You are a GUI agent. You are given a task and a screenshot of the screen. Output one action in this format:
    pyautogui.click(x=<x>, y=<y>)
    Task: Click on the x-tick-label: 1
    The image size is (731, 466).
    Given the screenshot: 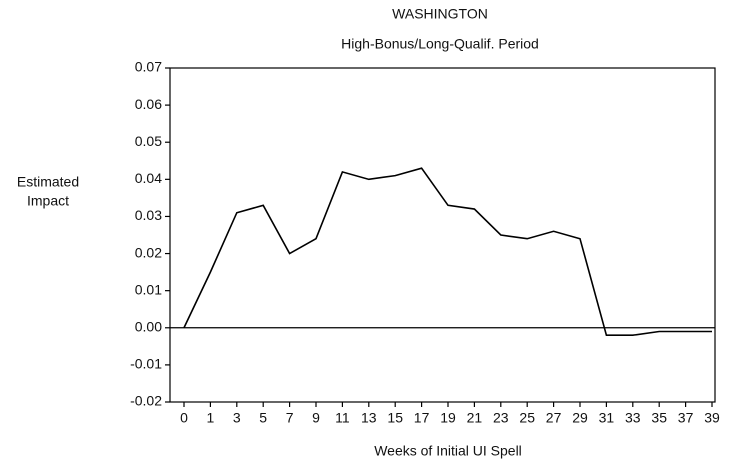 What is the action you would take?
    pyautogui.click(x=211, y=418)
    